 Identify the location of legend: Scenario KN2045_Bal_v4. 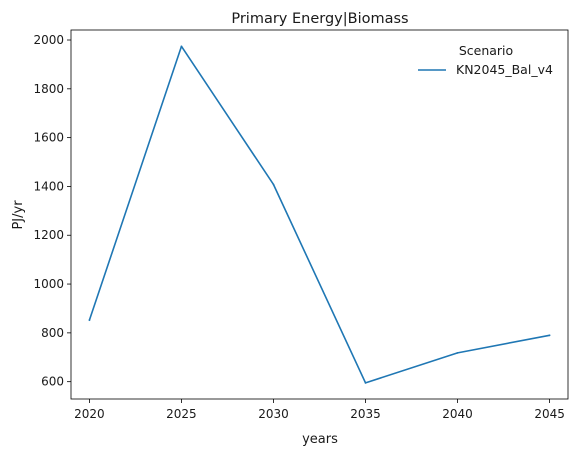
(485, 60).